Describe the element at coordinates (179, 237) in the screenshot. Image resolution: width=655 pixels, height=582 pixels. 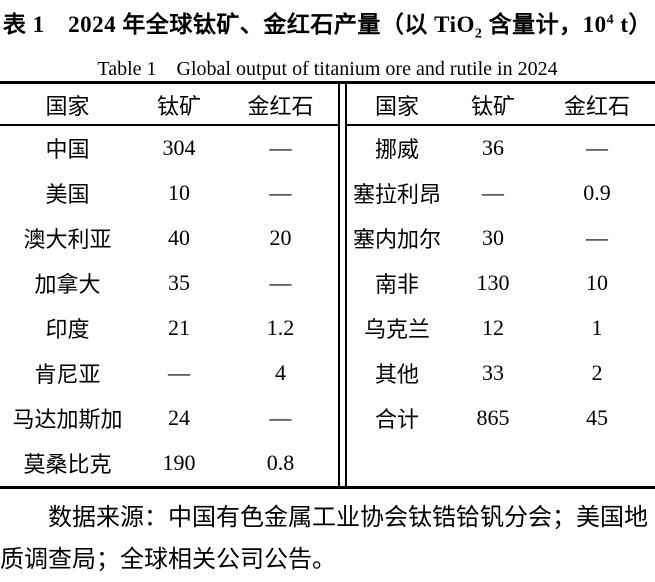
I see `ilmenite-cell: 40` at that location.